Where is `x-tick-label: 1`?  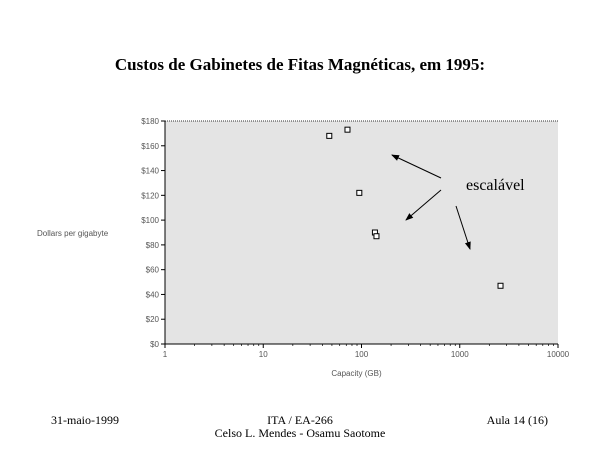
x-tick-label: 1 is located at coordinates (165, 354).